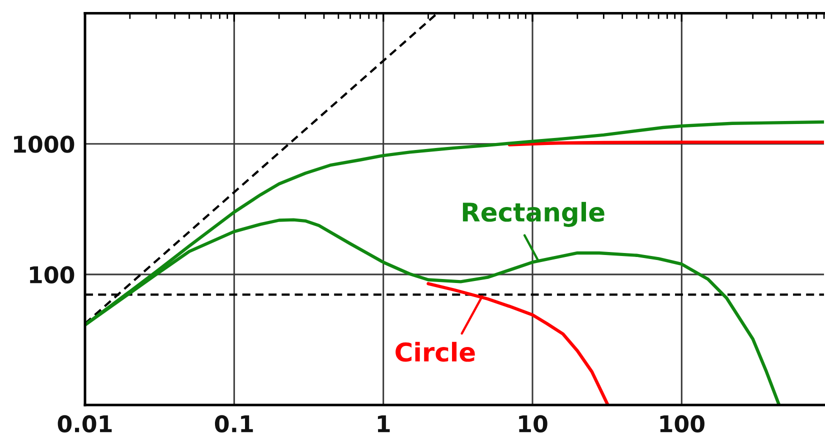  I want to click on x-tick-label: 100, so click(682, 423).